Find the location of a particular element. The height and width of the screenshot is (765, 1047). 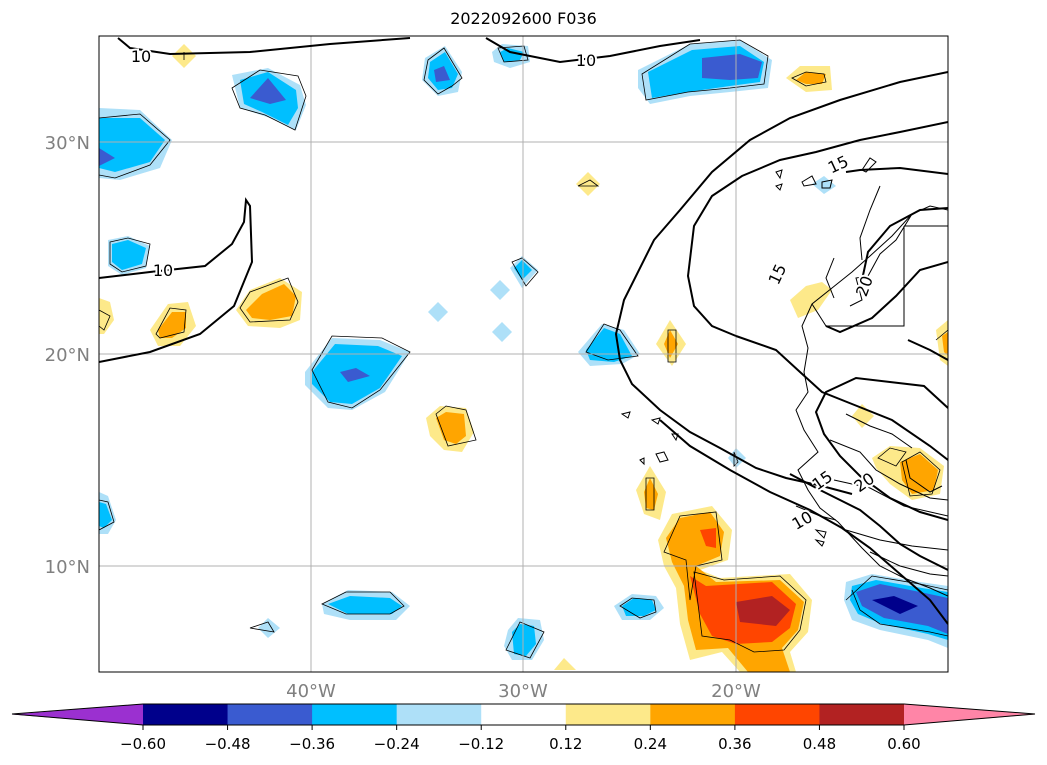

lon-label-30w: 30°W is located at coordinates (523, 691).